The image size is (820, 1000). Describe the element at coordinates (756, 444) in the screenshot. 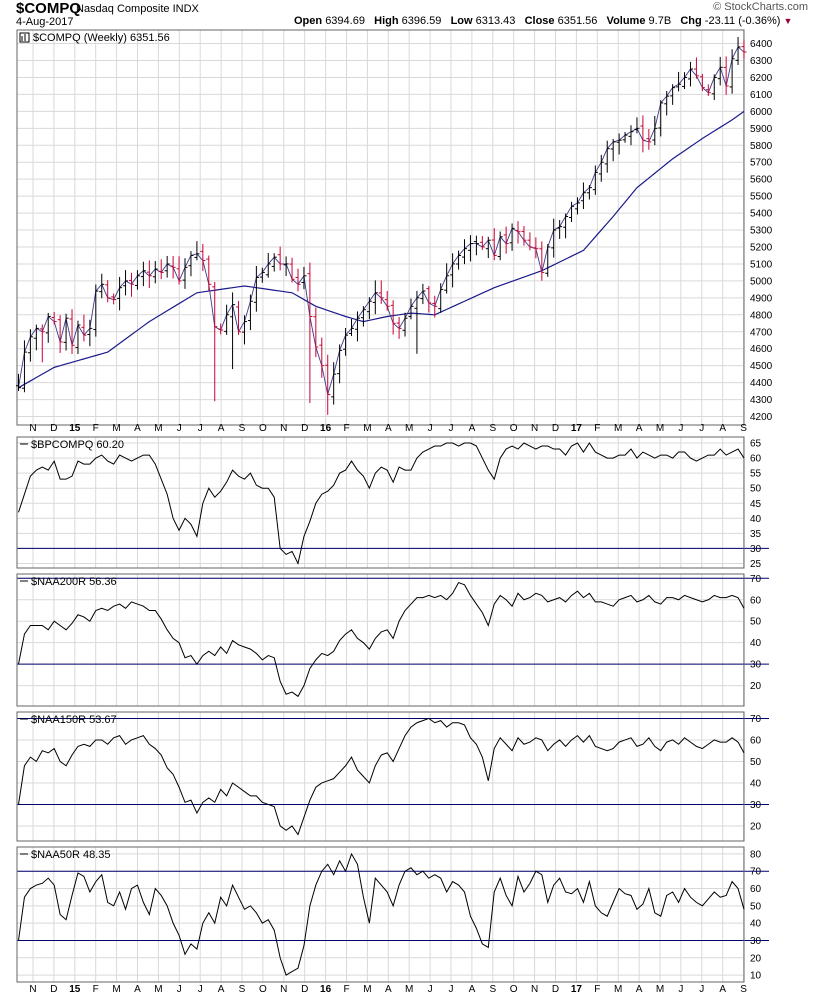

I see `y-tick-label: 65` at that location.